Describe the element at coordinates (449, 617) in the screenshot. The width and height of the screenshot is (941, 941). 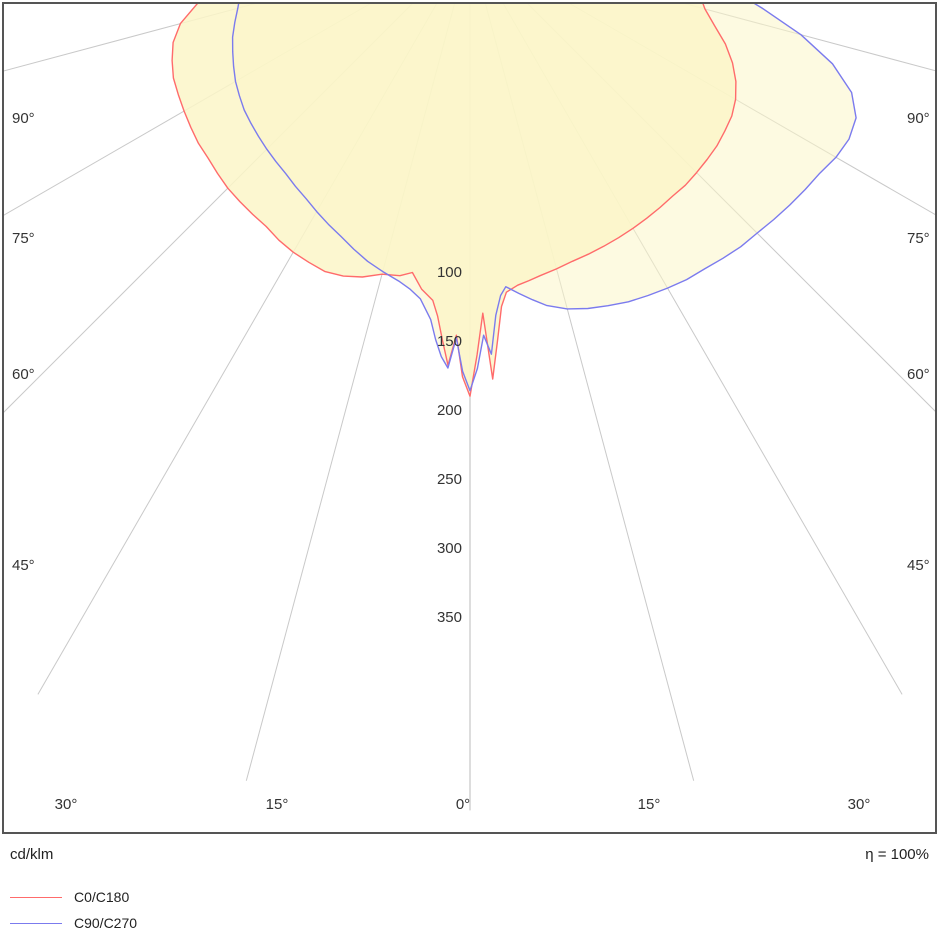
I see `radial-tick-label: 350` at that location.